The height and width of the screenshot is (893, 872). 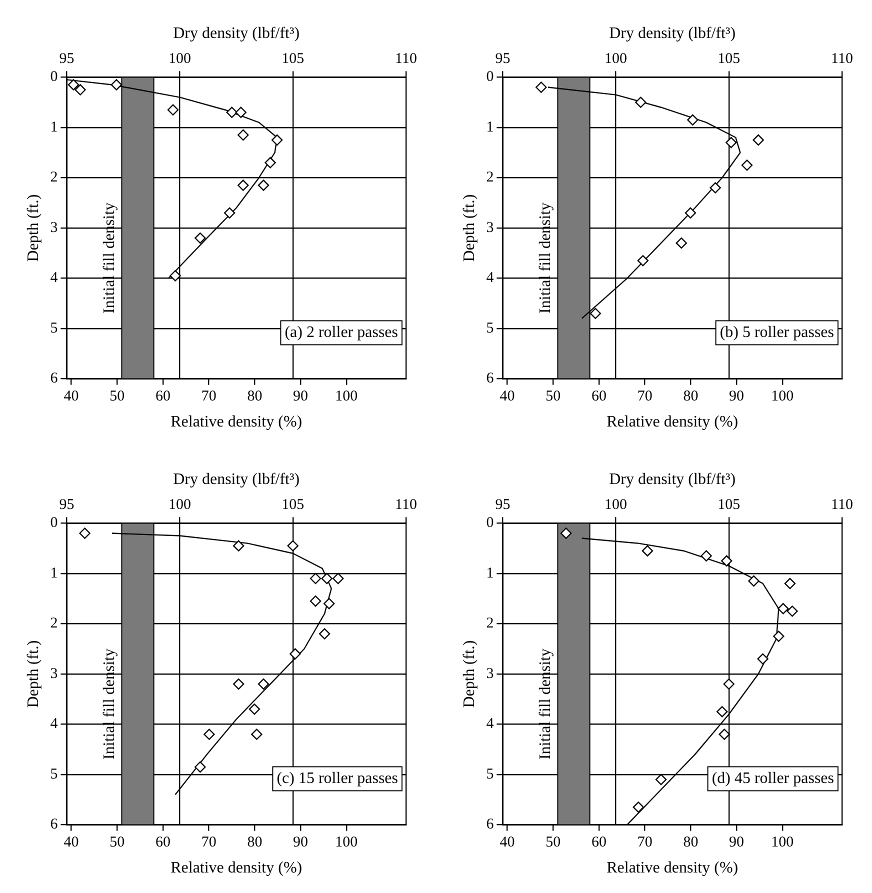 What do you see at coordinates (341, 333) in the screenshot?
I see `annotation: (a) 2 roller passes` at bounding box center [341, 333].